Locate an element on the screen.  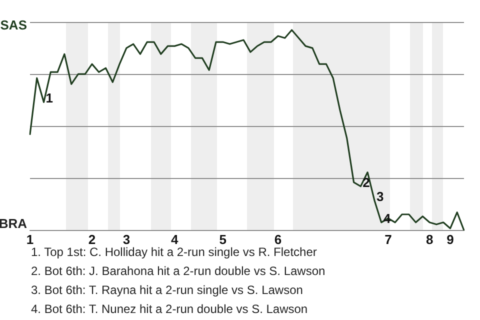
text: SAS is located at coordinates (14, 25).